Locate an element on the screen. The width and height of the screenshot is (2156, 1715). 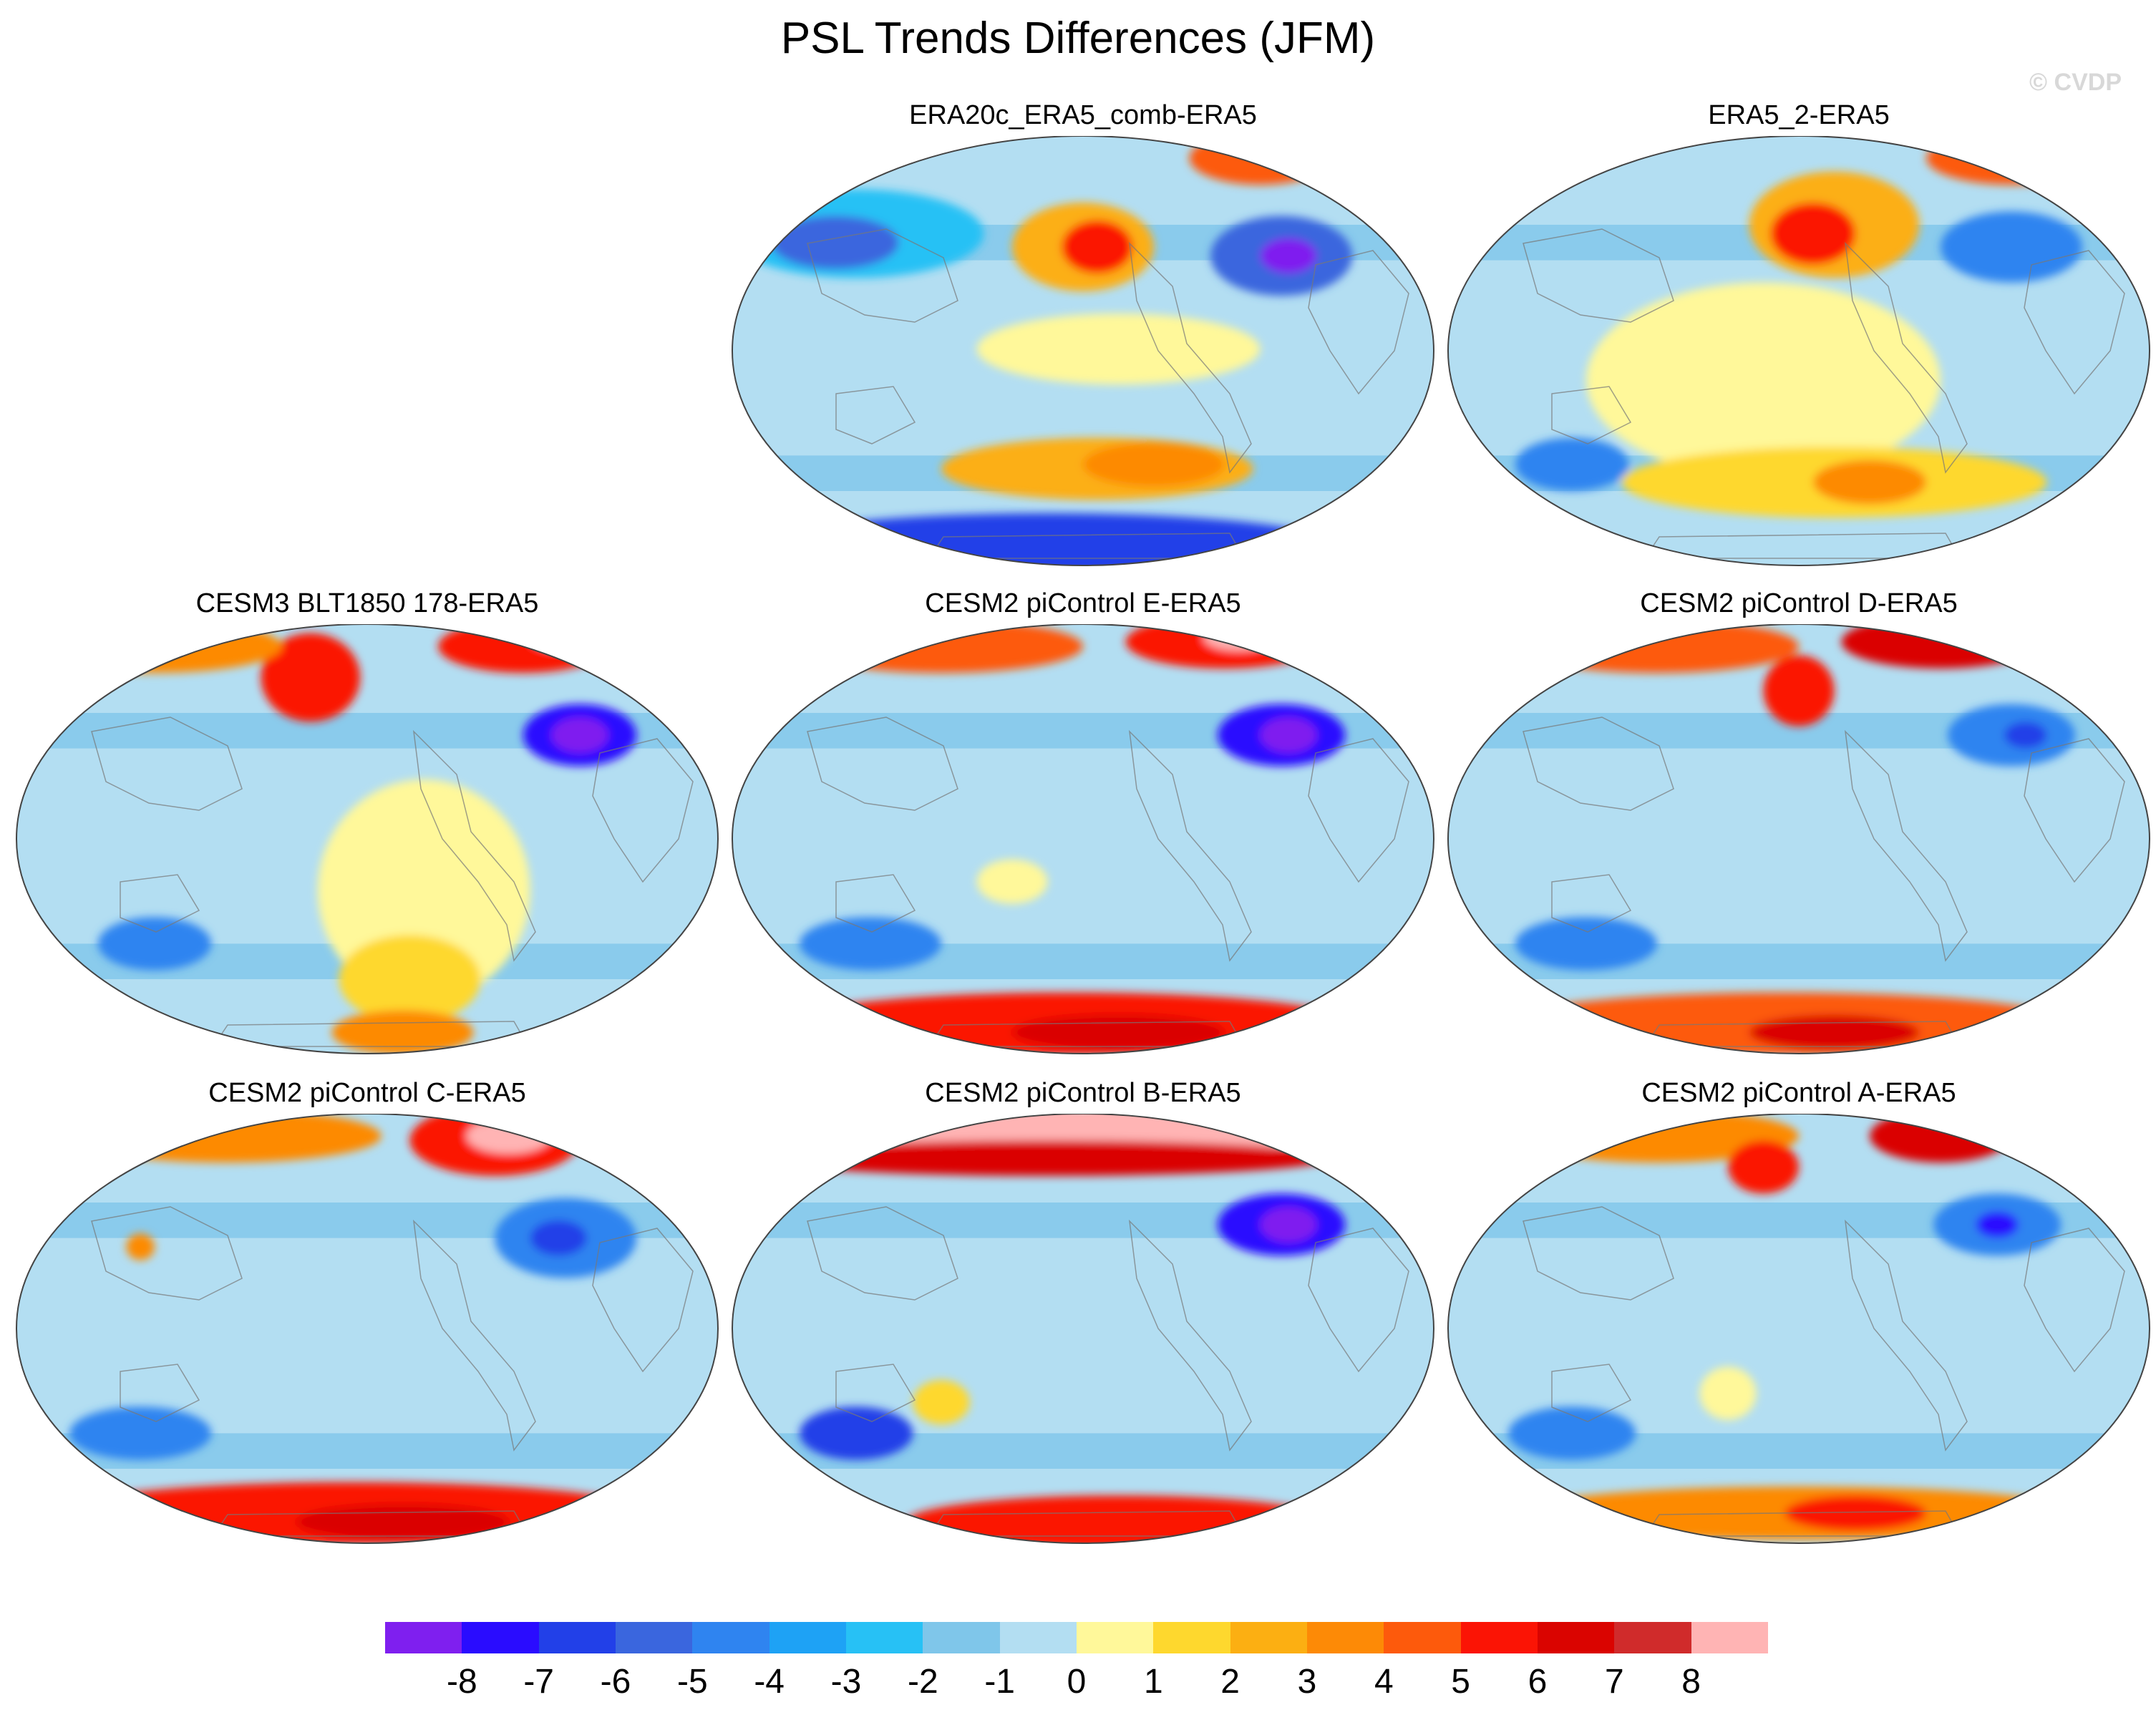
panel-title: CESM2 piControl A-ERA5 is located at coordinates (1799, 1093).